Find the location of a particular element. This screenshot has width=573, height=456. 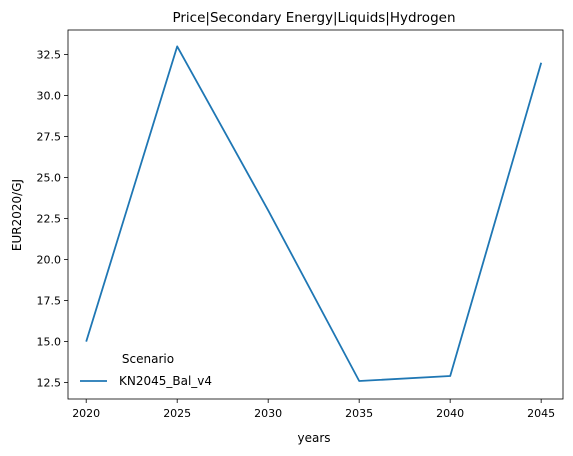

legend: Scenario KN2045_Bal_v4 is located at coordinates (146, 370).